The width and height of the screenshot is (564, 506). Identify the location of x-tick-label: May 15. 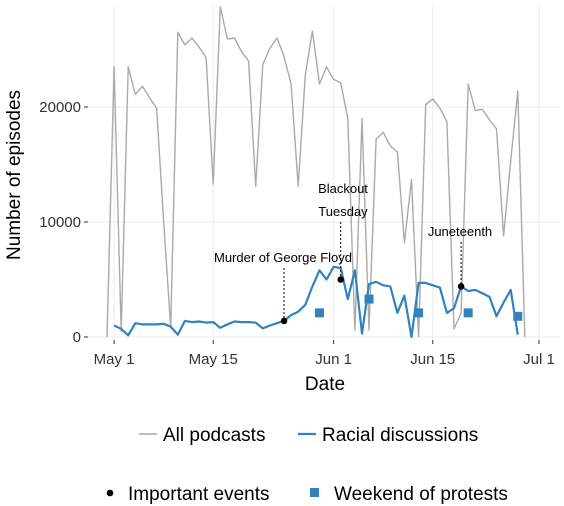
(213, 359).